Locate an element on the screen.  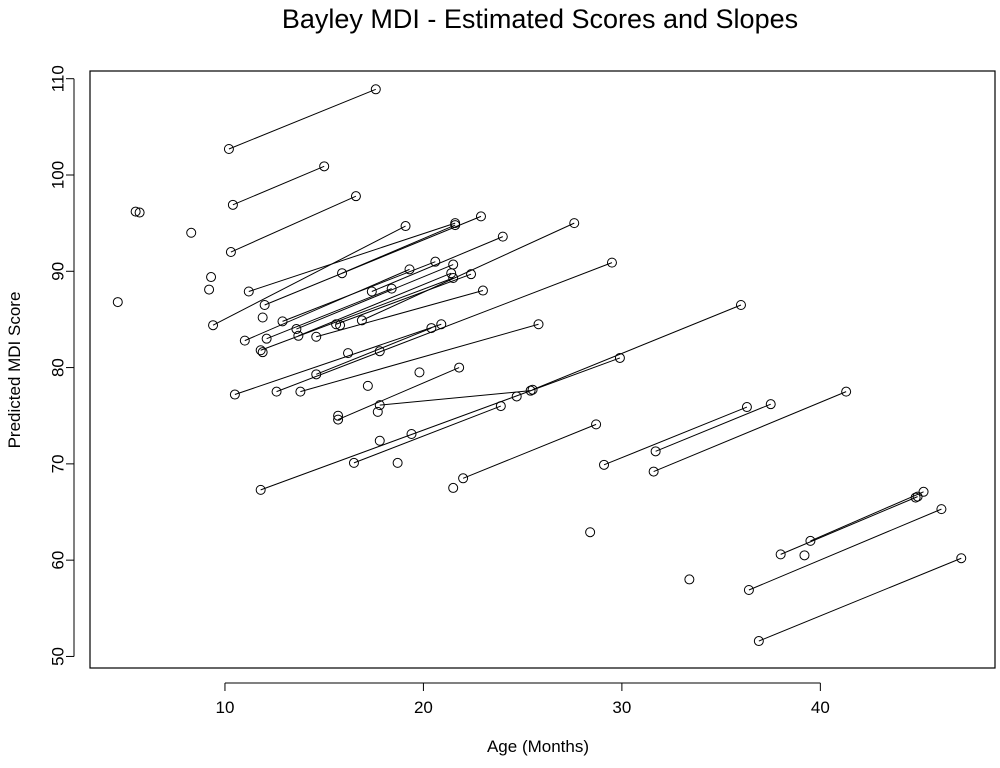
y-tick-label: 60 is located at coordinates (58, 560).